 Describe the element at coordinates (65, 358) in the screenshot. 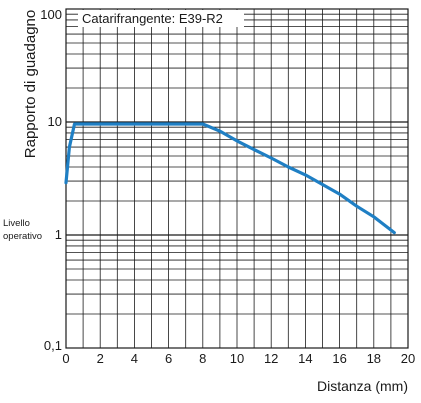

I see `x-tick-label: 0` at that location.